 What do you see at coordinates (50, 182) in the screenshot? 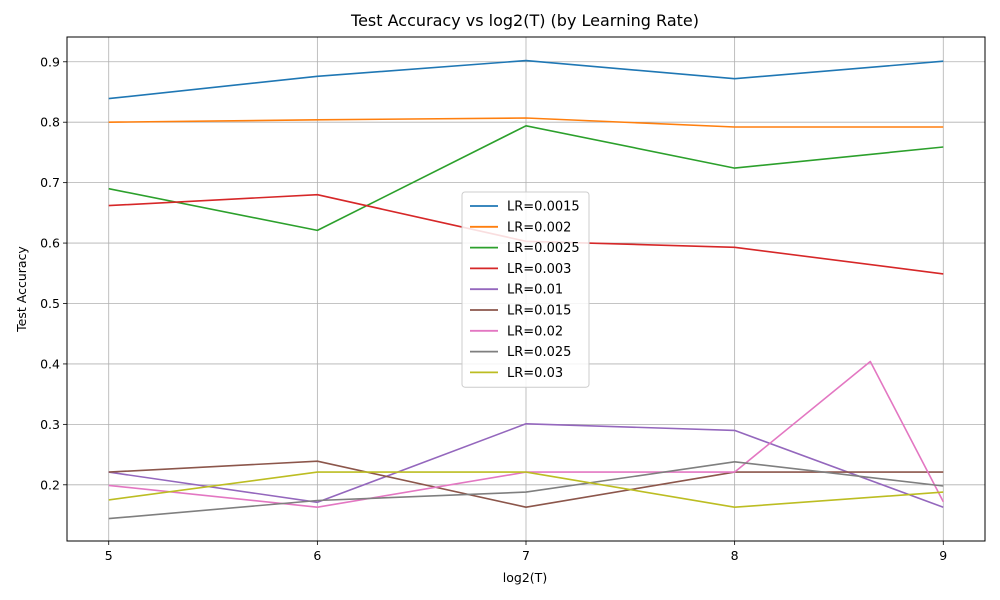
I see `y-tick-label: 0.7` at bounding box center [50, 182].